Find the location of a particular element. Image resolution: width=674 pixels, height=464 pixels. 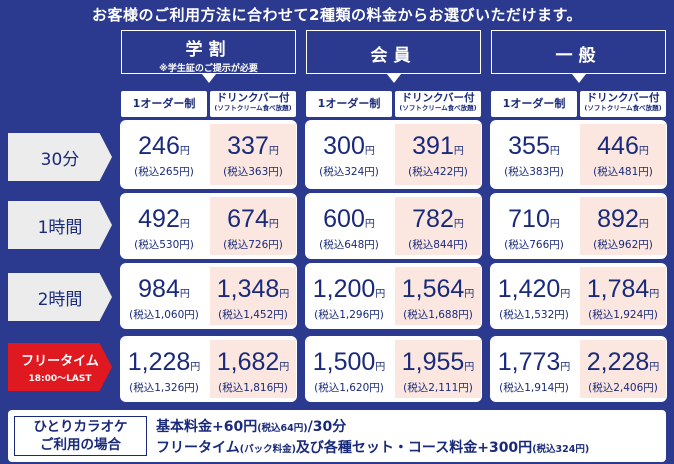

price-value: 1,500円 is located at coordinates (349, 362).